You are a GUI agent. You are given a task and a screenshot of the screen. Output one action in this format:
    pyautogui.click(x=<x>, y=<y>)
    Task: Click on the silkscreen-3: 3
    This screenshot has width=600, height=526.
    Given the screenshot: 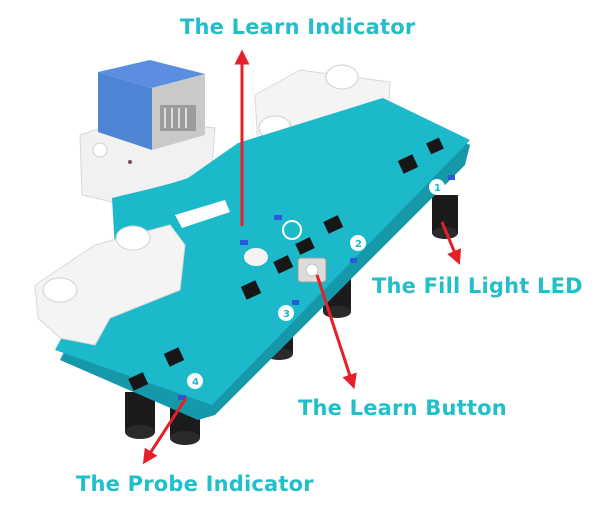 What is the action you would take?
    pyautogui.click(x=286, y=314)
    